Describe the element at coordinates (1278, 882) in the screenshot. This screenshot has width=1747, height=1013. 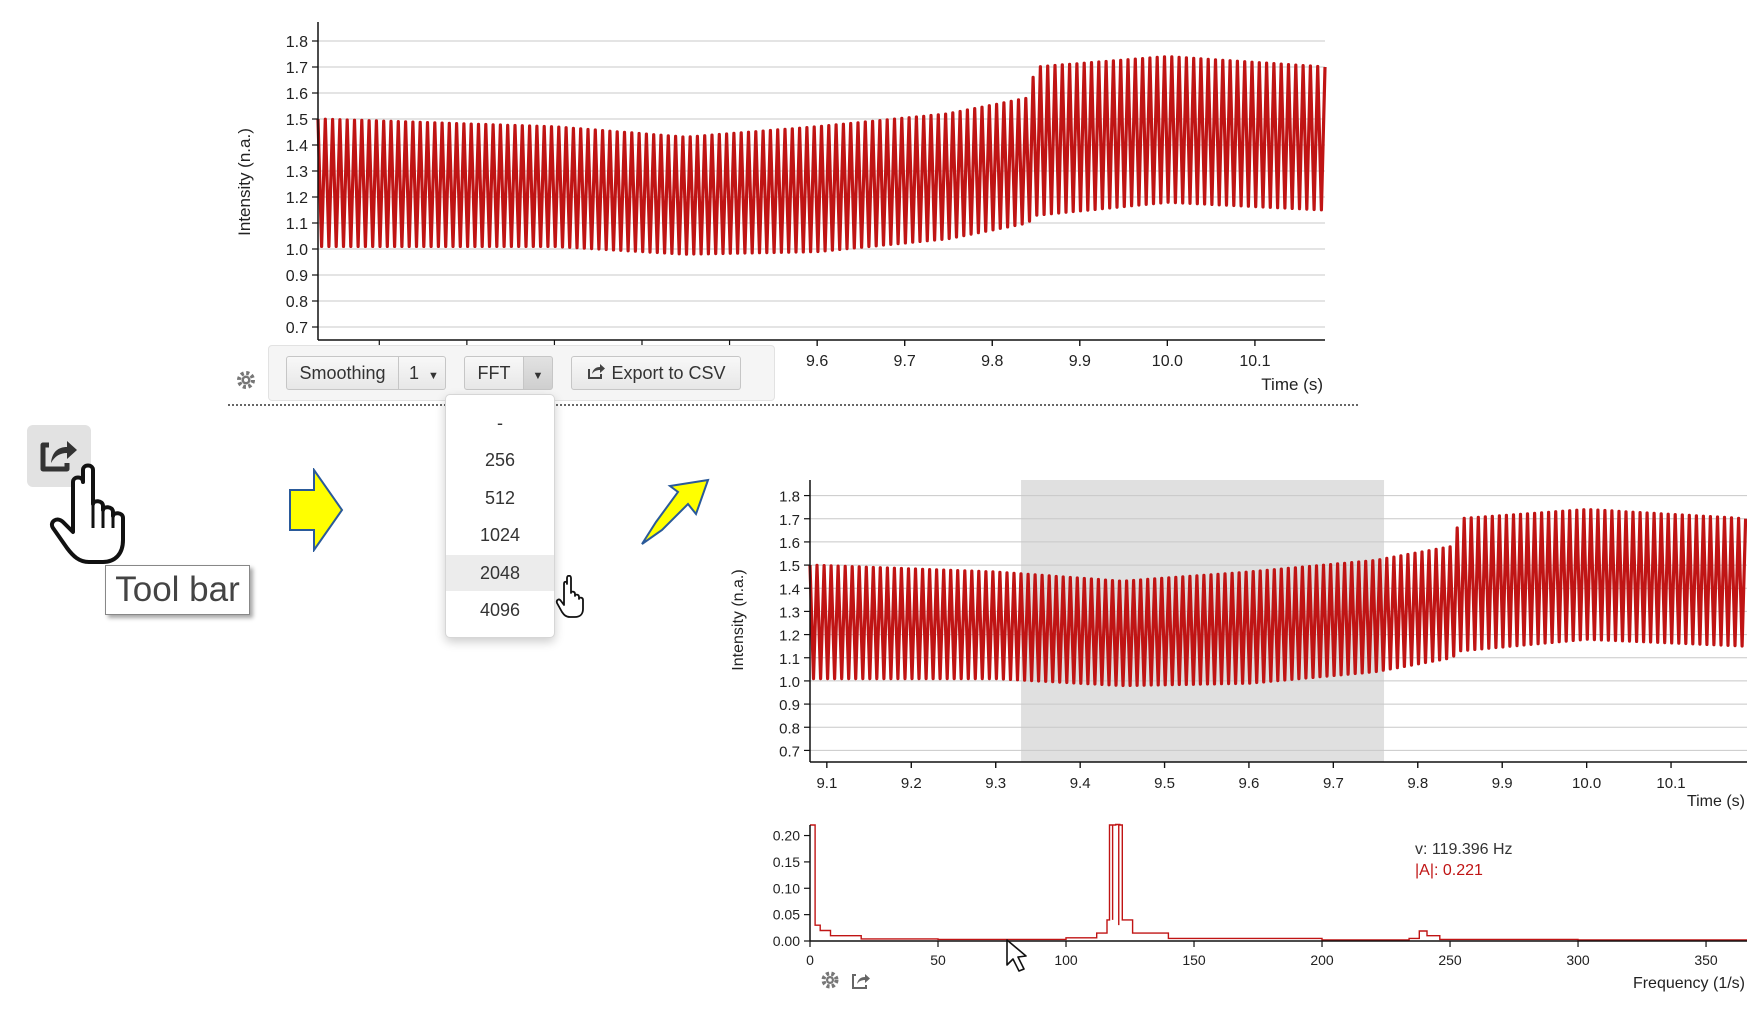
I see `fft-spectrum-line` at that location.